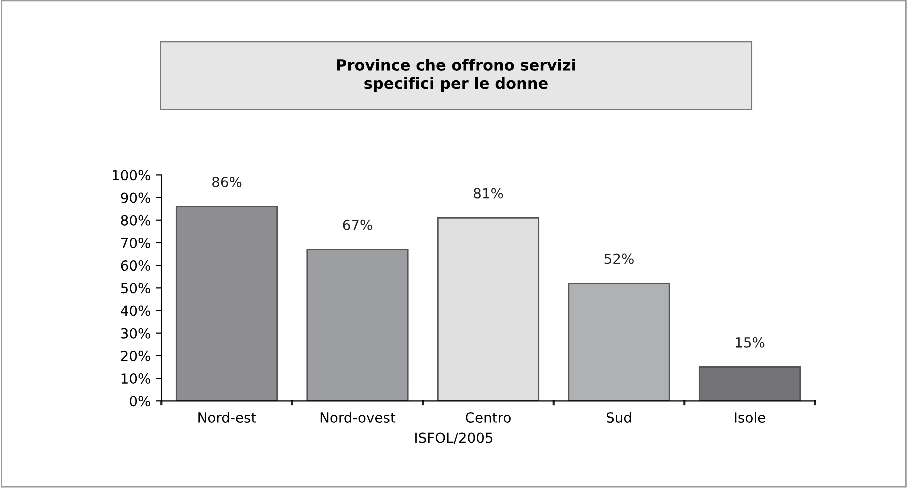 Image resolution: width=908 pixels, height=488 pixels. Describe the element at coordinates (357, 225) in the screenshot. I see `data-label: 67%` at that location.